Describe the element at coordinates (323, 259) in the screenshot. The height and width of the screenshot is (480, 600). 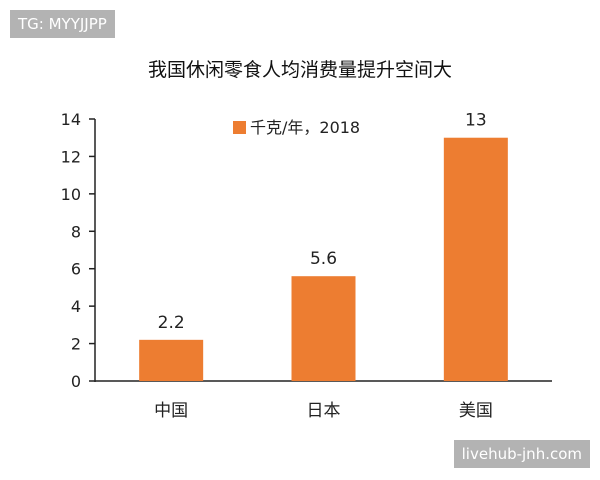
I see `bar-value-label: 5.6` at that location.